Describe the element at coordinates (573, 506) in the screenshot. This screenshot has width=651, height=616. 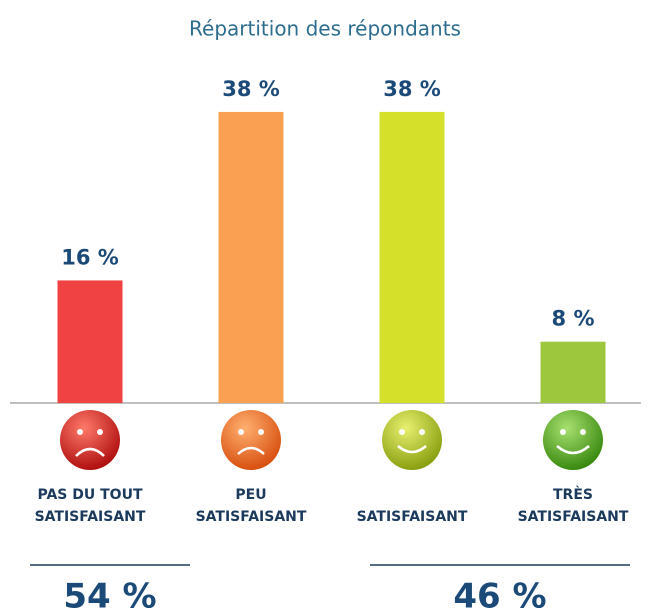
I see `category-label: TRÈS SATISFAISANT` at that location.